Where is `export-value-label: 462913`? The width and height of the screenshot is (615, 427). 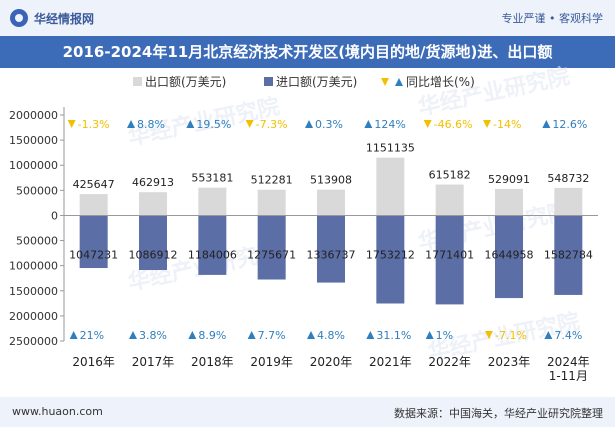
export-value-label: 462913 is located at coordinates (153, 182).